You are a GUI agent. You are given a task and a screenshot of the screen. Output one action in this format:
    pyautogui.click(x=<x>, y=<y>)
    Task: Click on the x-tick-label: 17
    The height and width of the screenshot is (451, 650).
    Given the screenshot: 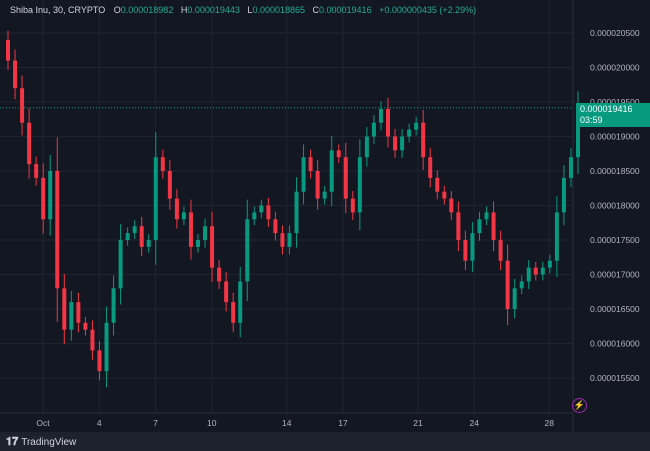 What is the action you would take?
    pyautogui.click(x=343, y=423)
    